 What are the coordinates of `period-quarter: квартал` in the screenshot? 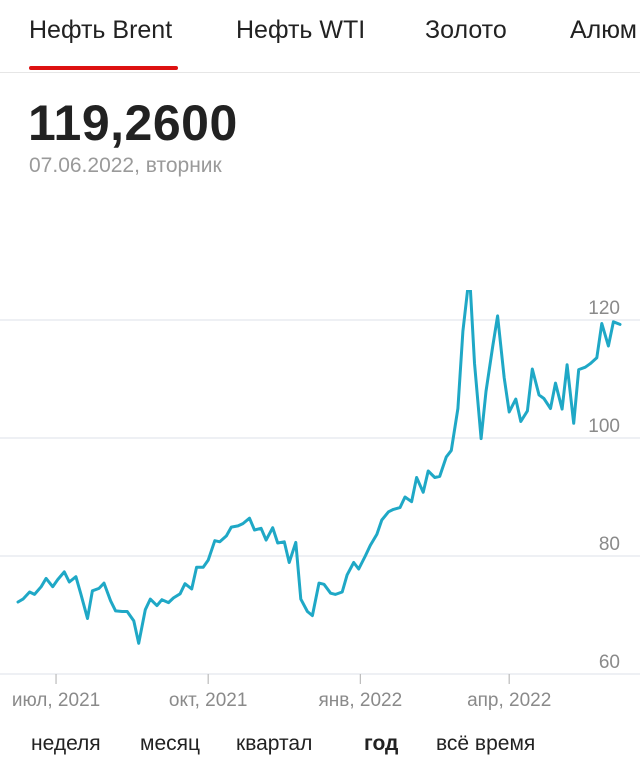 It's located at (274, 743).